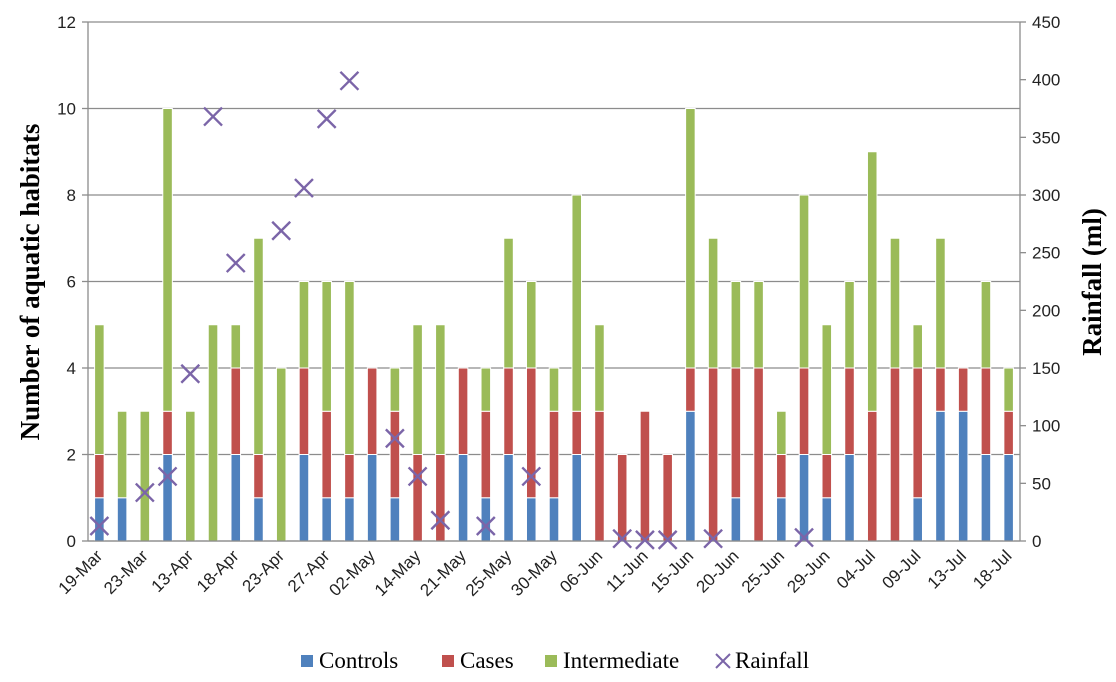 The height and width of the screenshot is (682, 1116). I want to click on y2-tick-label: 400, so click(1046, 80).